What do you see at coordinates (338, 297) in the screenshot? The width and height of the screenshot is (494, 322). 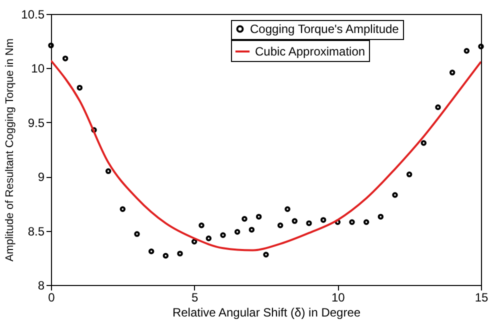 I see `x-tick-label: 10` at bounding box center [338, 297].